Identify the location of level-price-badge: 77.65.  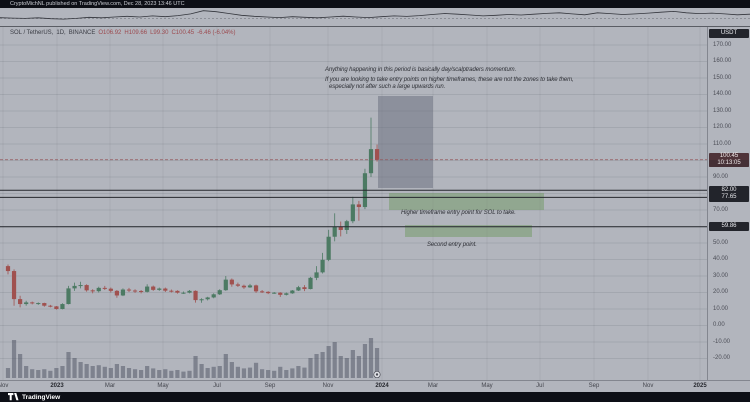
(729, 197).